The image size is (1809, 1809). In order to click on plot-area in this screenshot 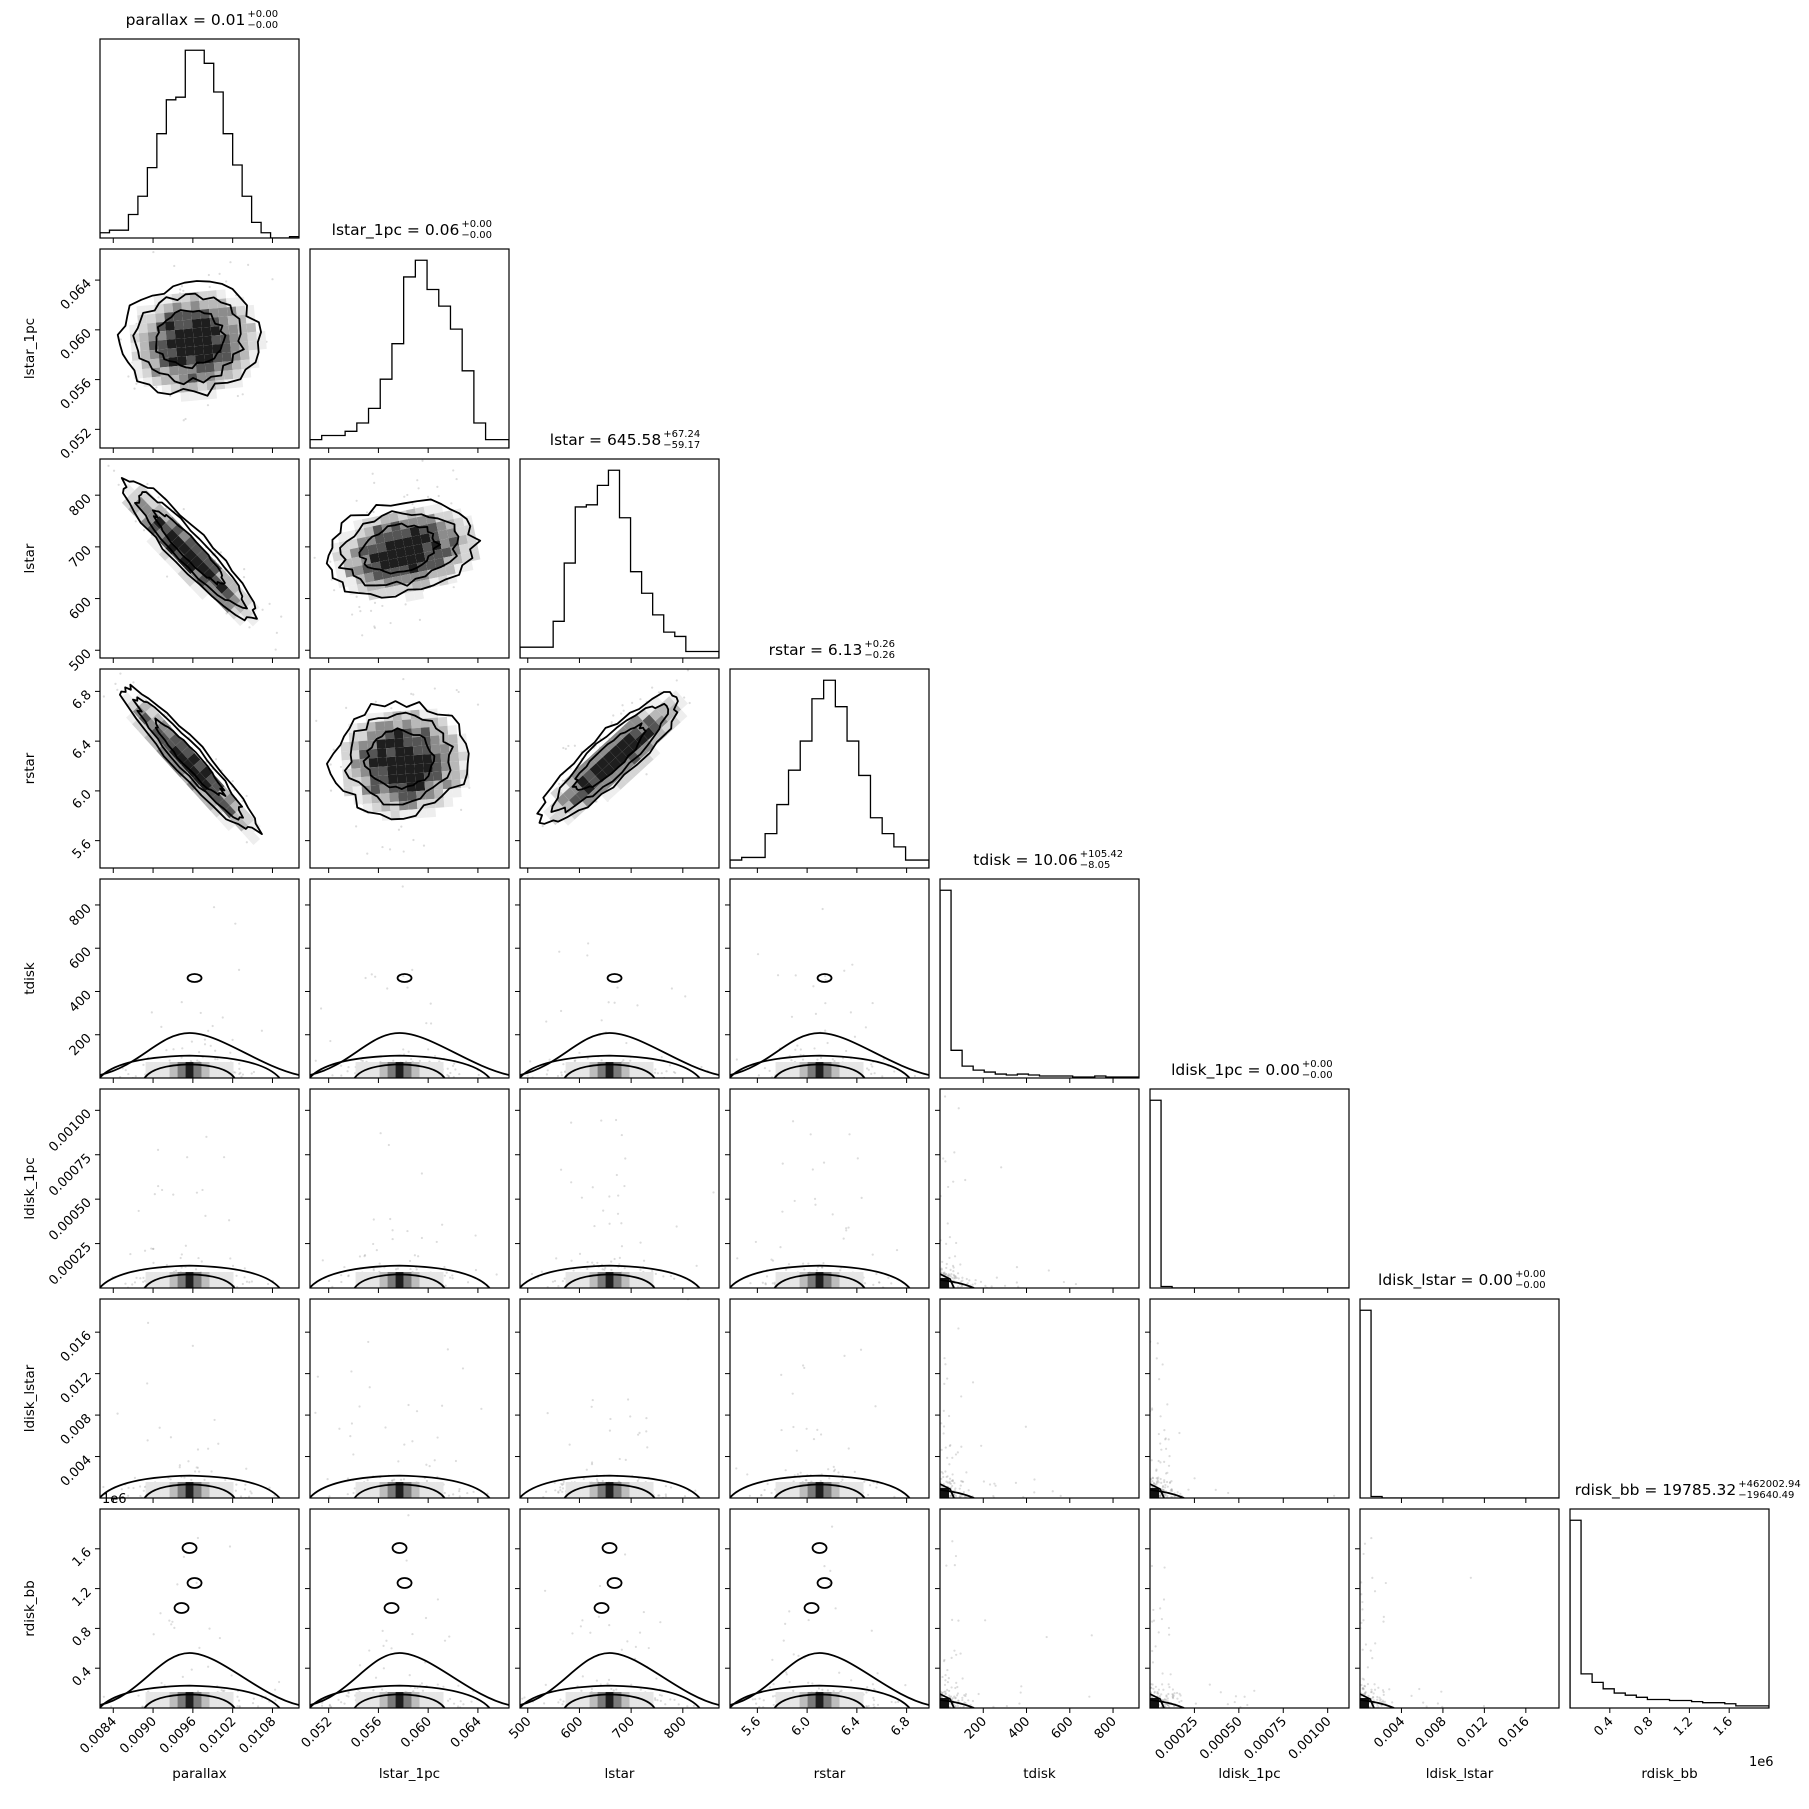, I will do `click(1203, 1636)`.